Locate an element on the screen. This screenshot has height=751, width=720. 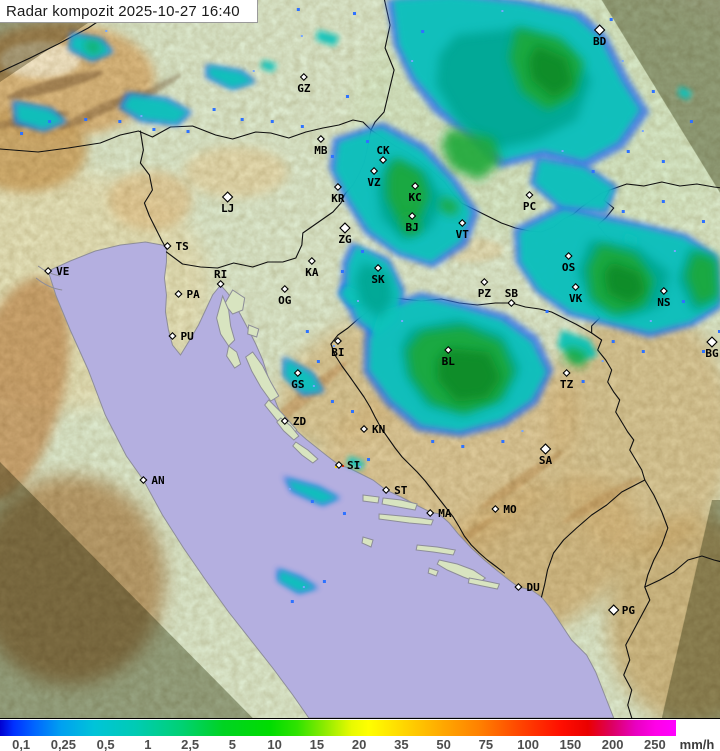
city-label: BI is located at coordinates (337, 352).